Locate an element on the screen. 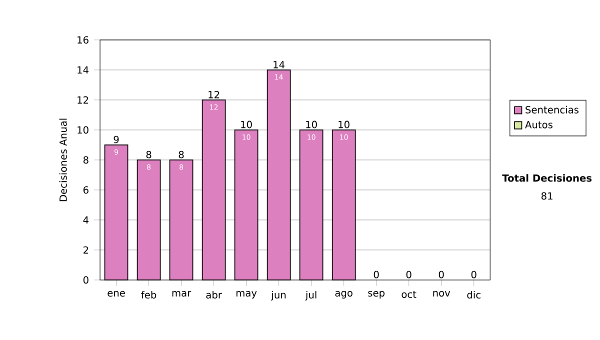 The width and height of the screenshot is (600, 340). x-tick-label: dic is located at coordinates (473, 294).